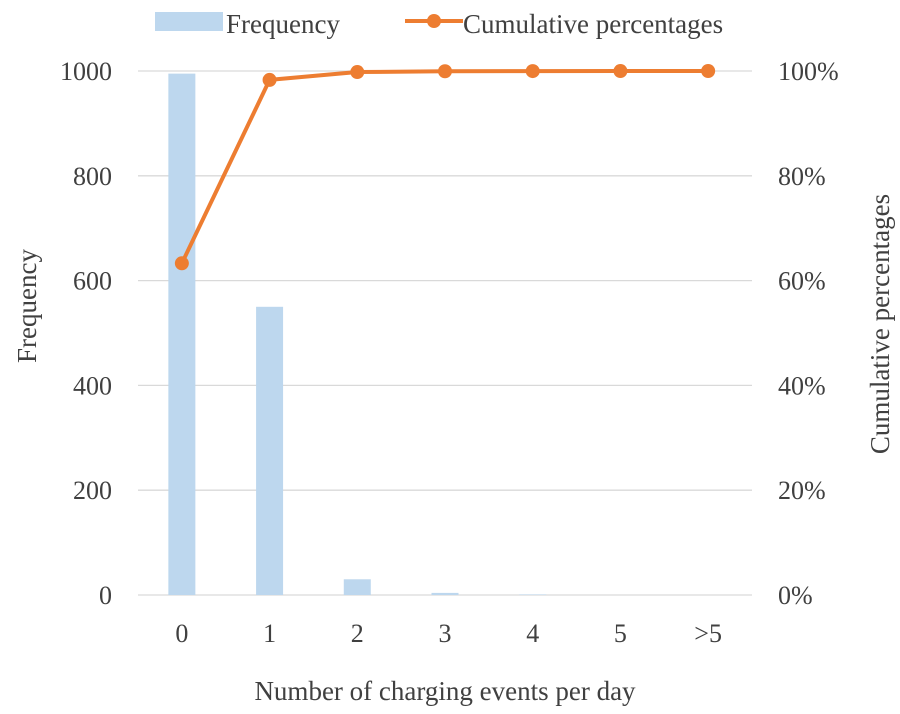 The height and width of the screenshot is (714, 900). Describe the element at coordinates (105, 595) in the screenshot. I see `y-tick-label: 0` at that location.